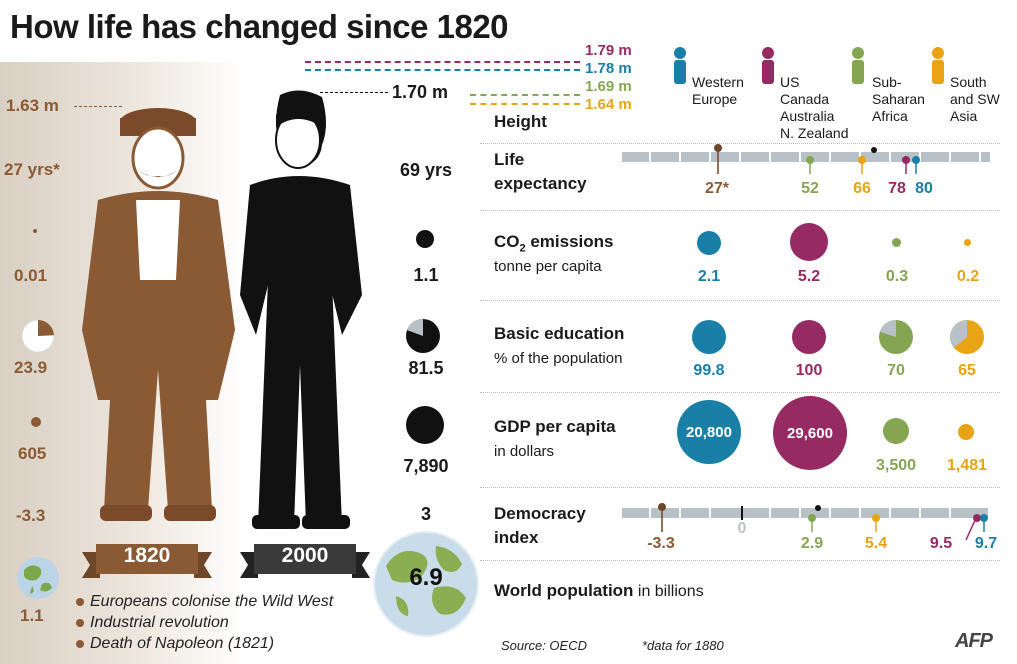  What do you see at coordinates (32, 169) in the screenshot?
I see `life-1820-value: 27 yrs*` at bounding box center [32, 169].